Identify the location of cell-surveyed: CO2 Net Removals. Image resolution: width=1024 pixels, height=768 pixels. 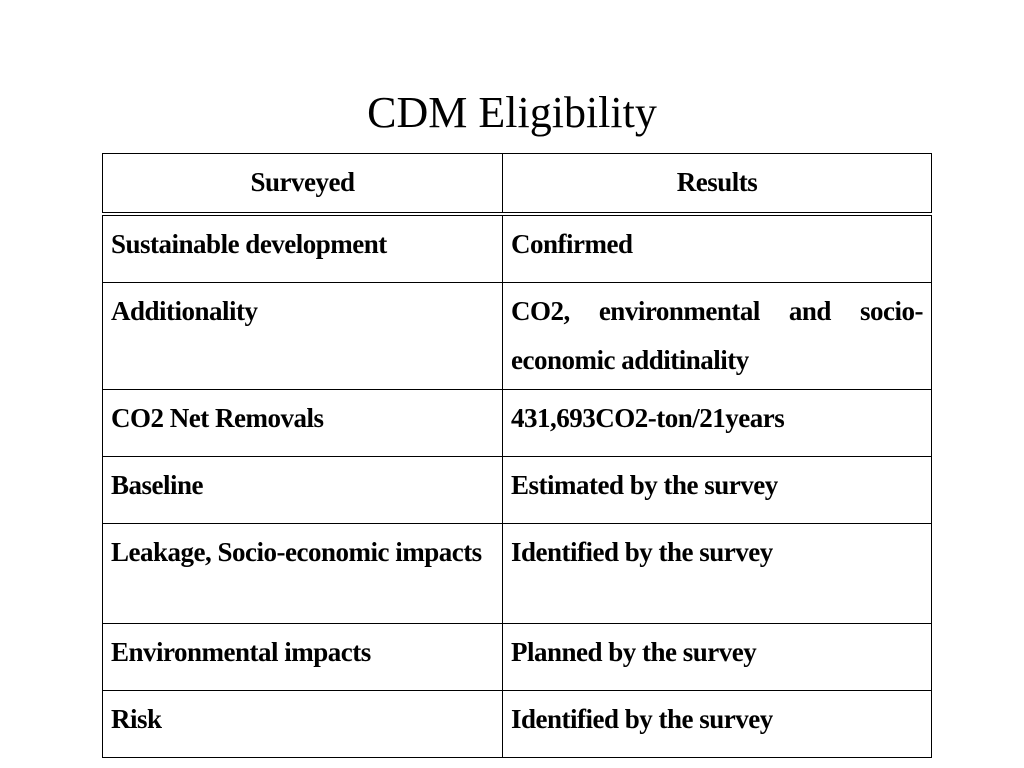
(302, 423).